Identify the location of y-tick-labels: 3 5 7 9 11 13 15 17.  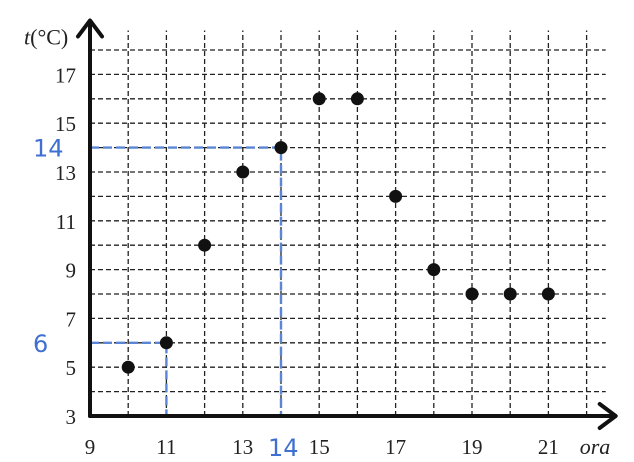
(65, 246).